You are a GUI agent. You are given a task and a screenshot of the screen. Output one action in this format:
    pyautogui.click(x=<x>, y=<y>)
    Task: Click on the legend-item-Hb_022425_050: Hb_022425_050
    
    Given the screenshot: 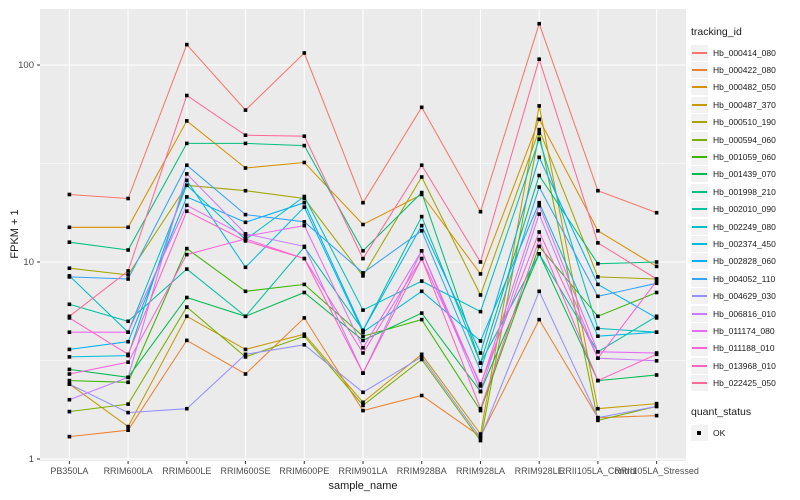 What is the action you would take?
    pyautogui.click(x=745, y=383)
    